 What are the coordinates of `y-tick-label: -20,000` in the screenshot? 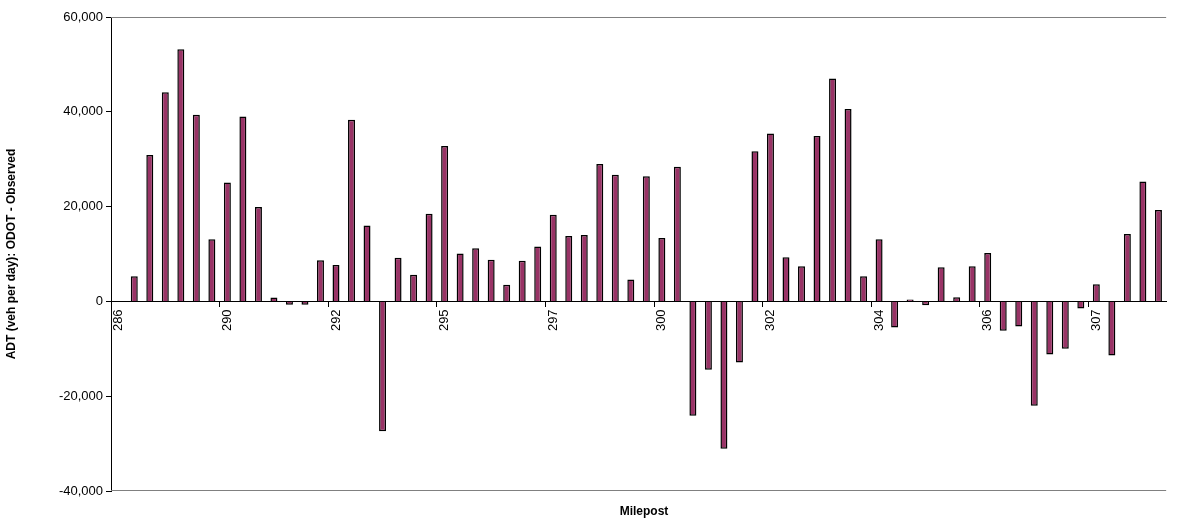 It's located at (80, 395).